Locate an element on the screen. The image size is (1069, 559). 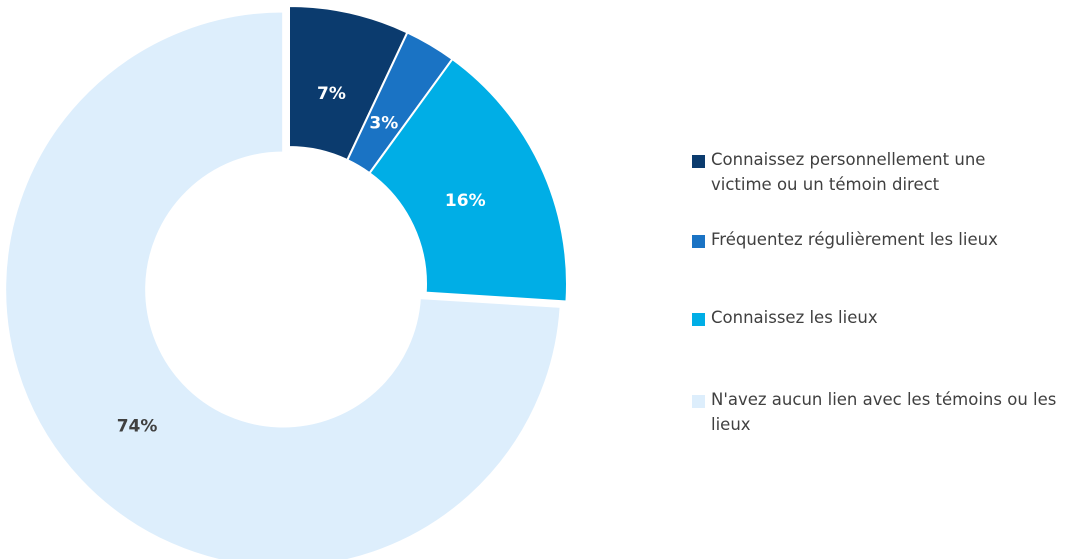
data-label-connaissez-lieux: 16% is located at coordinates (465, 201).